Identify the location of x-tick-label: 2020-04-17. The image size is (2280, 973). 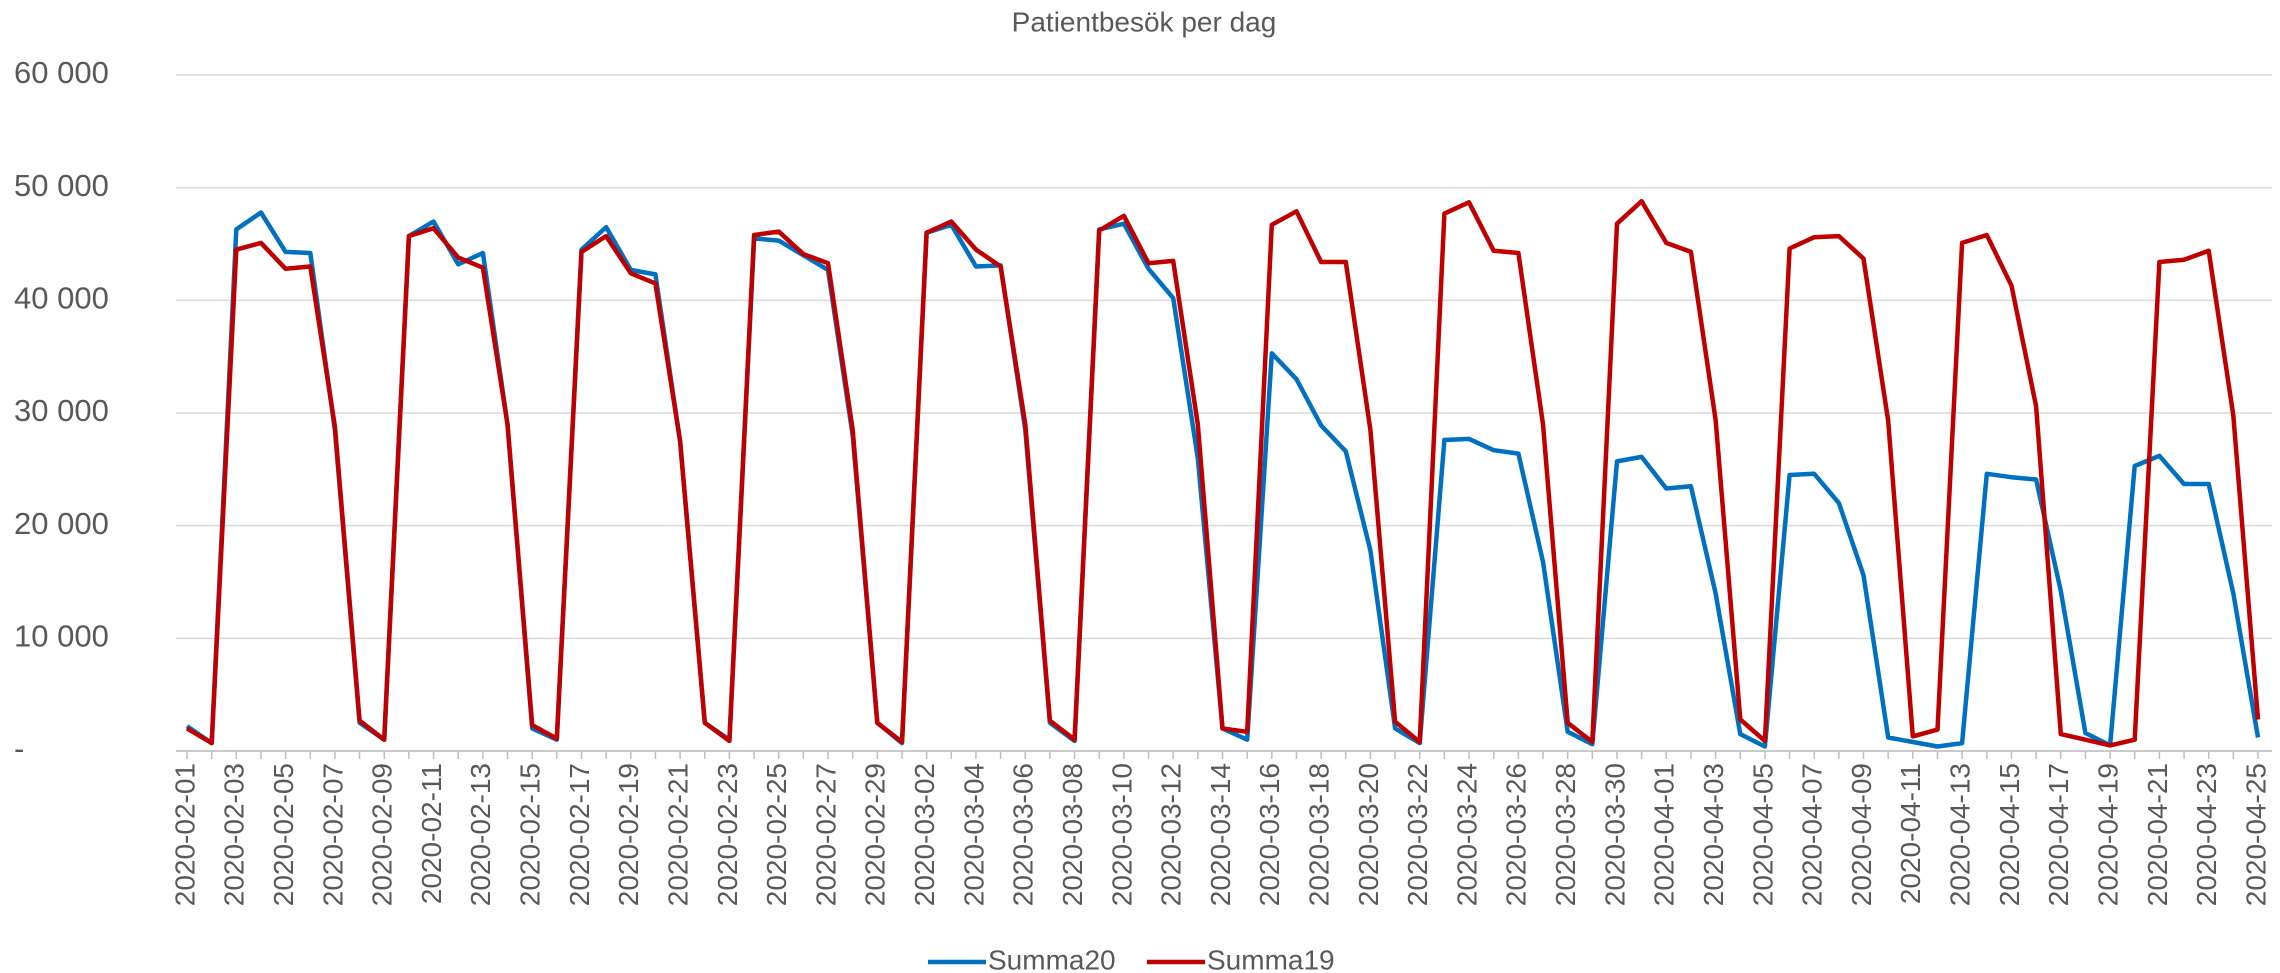
(2058, 834).